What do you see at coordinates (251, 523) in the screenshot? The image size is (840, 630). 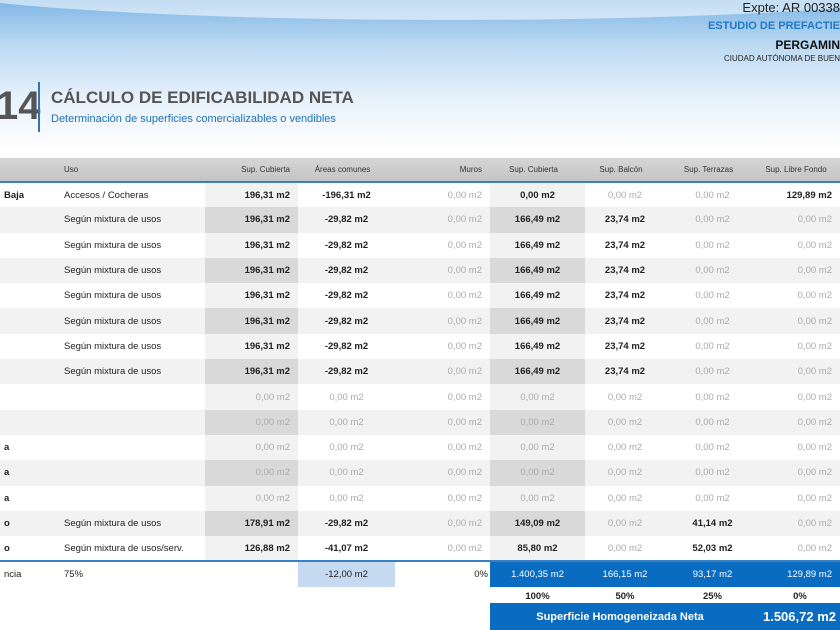 I see `cell-sup-cubierta: 178,91 m2` at bounding box center [251, 523].